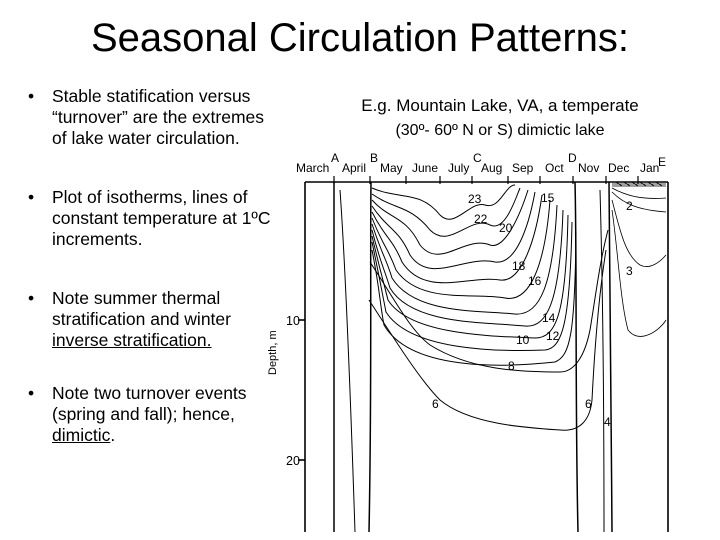 This screenshot has height=540, width=720. Describe the element at coordinates (132, 340) in the screenshot. I see `bullet-underlined-text: inverse stratification.` at that location.